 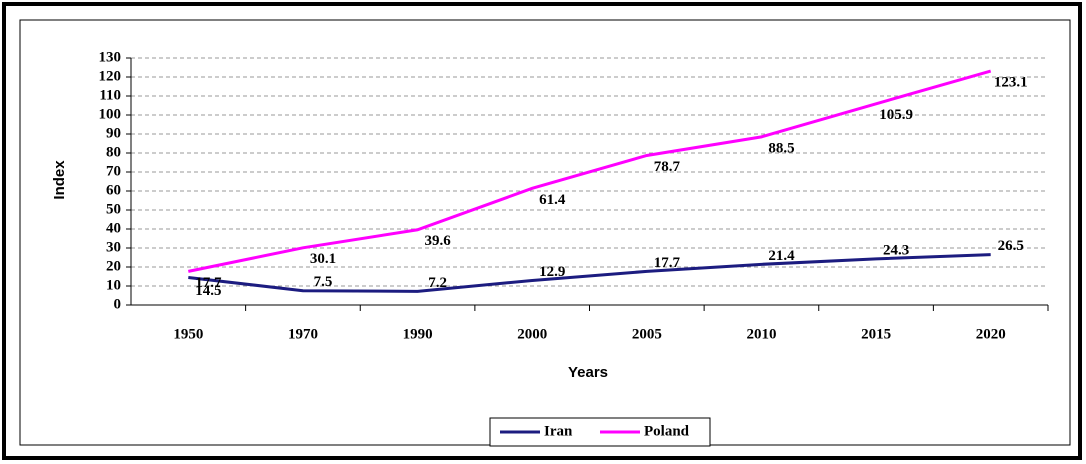 What do you see at coordinates (113, 209) in the screenshot?
I see `y-tick-label: 50` at bounding box center [113, 209].